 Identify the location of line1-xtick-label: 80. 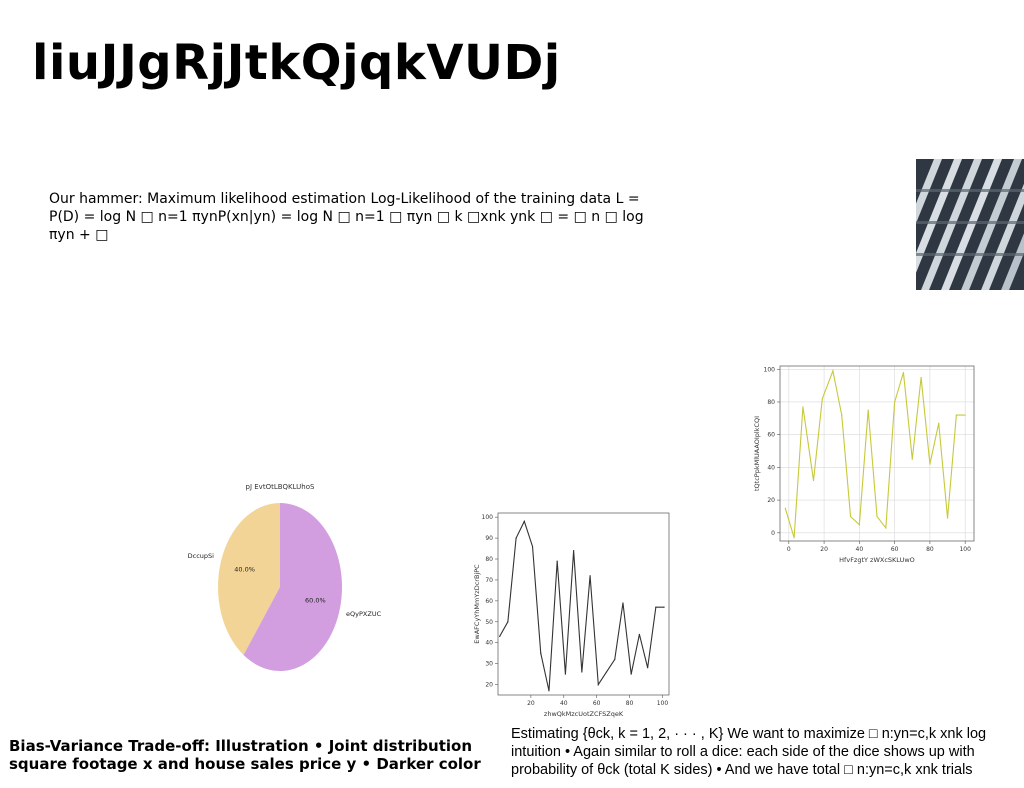
(630, 703).